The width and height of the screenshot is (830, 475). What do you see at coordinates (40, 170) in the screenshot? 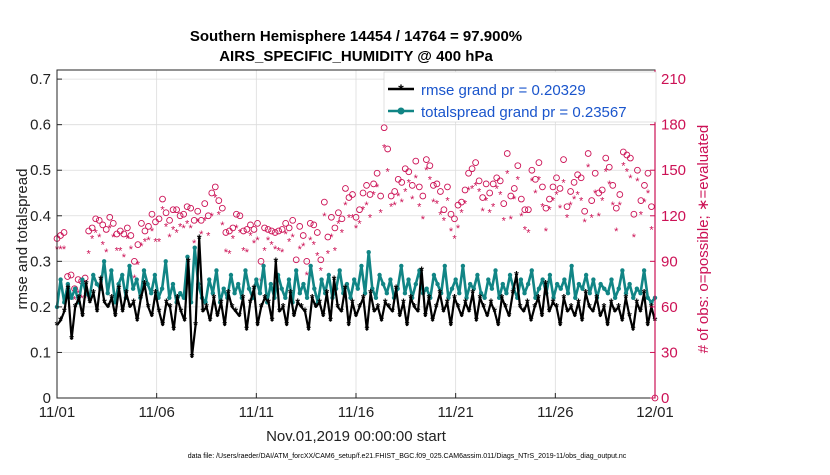
I see `y-tick-label: 0.5` at bounding box center [40, 170].